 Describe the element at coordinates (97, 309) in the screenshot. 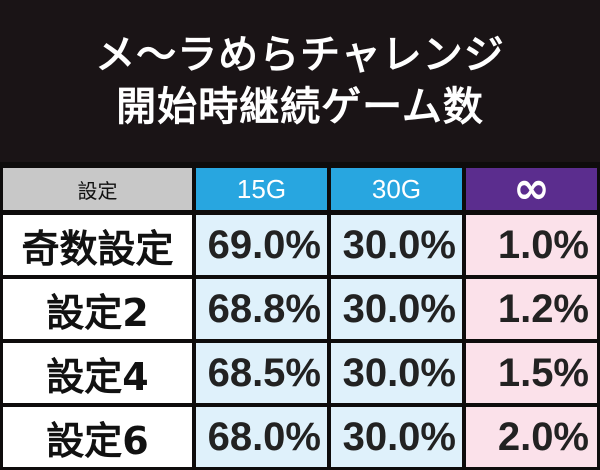

I see `row-label-setting-2: 設定2` at that location.